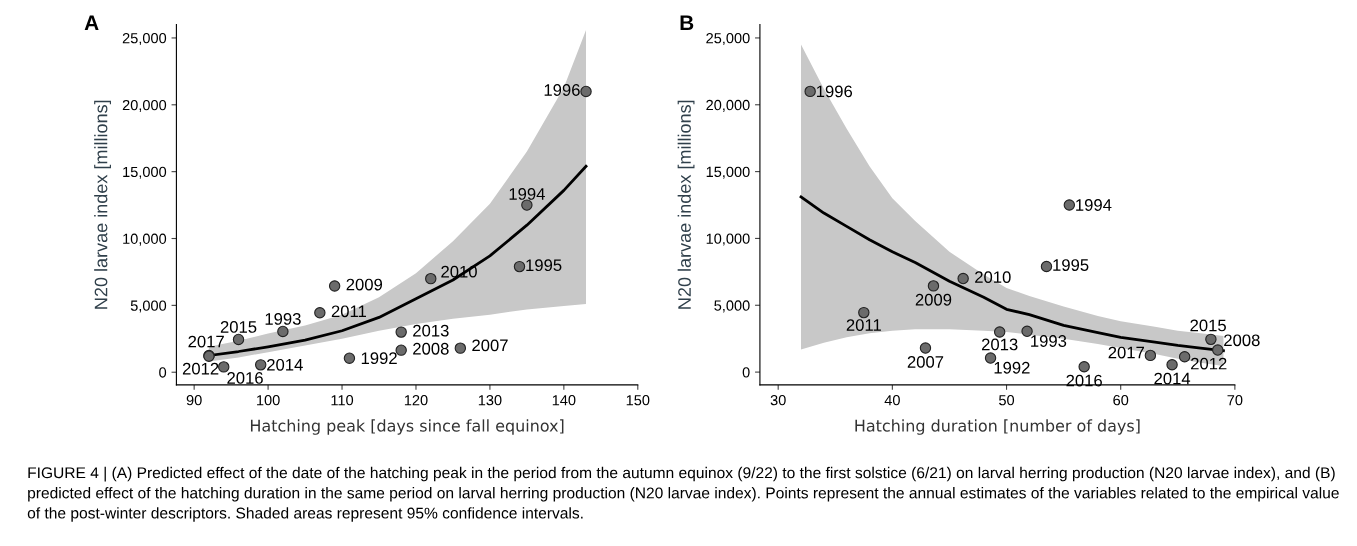 The image size is (1357, 546). Describe the element at coordinates (564, 400) in the screenshot. I see `x-tick-label: 140` at that location.